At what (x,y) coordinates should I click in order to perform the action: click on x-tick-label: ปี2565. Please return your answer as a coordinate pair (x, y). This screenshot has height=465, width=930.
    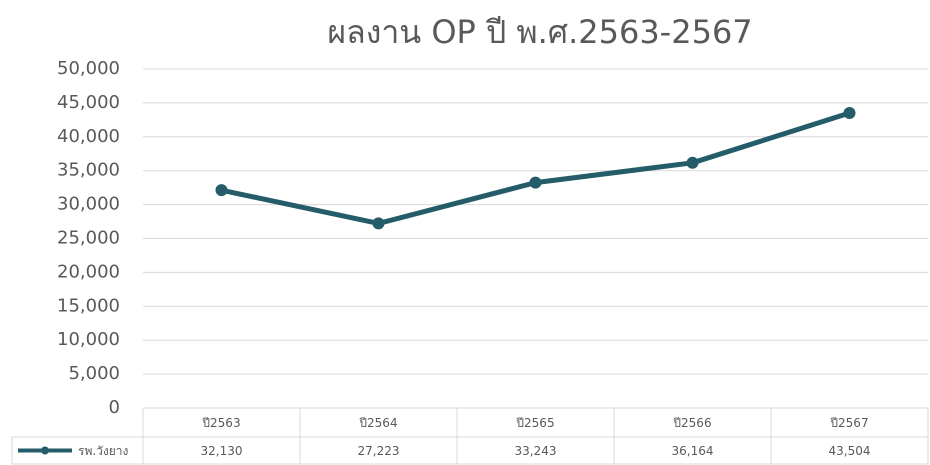
    Looking at the image, I should click on (535, 423).